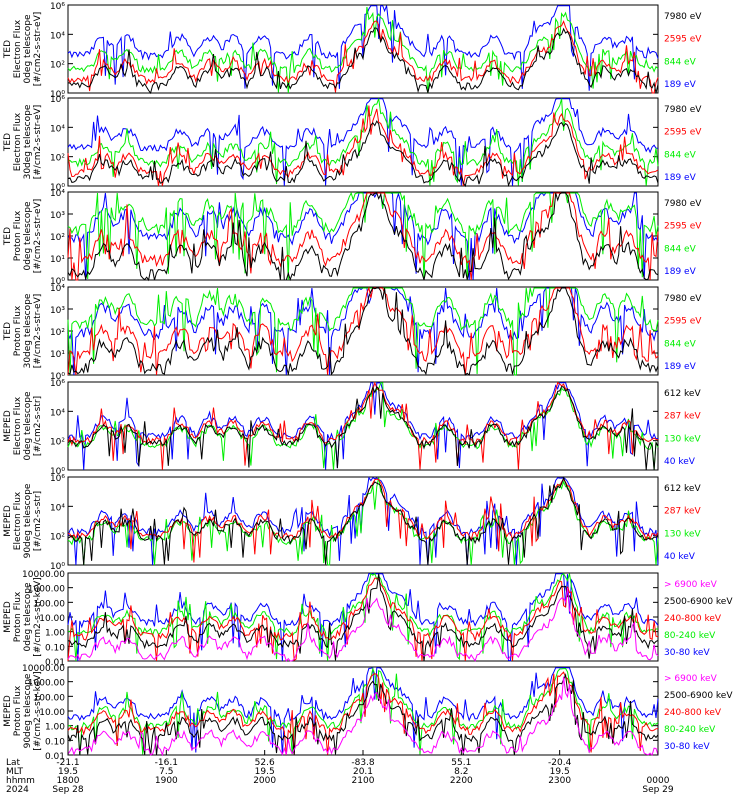  What do you see at coordinates (166, 763) in the screenshot?
I see `x-tick-label: -16.1` at bounding box center [166, 763].